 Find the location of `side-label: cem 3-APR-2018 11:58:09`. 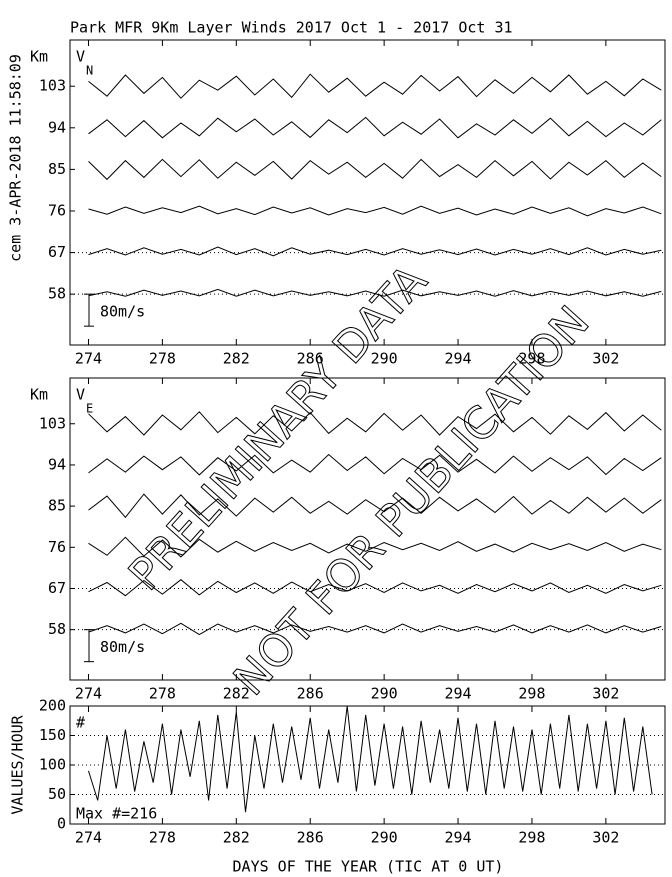

side-label: cem 3-APR-2018 11:58:09 is located at coordinates (16, 158).